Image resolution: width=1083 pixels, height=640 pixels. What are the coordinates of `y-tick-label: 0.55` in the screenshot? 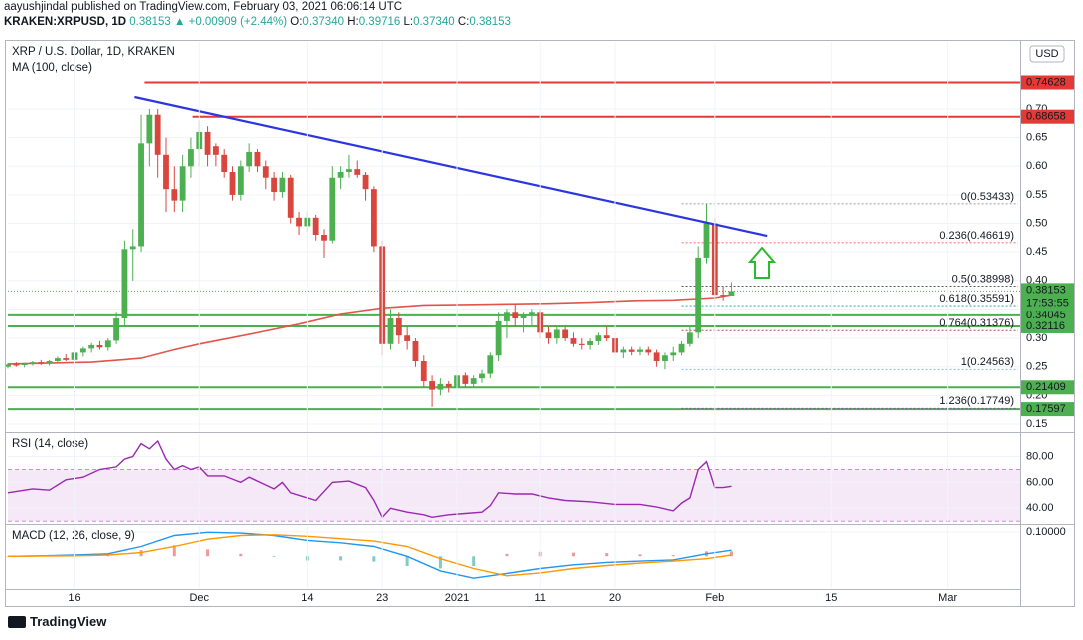 It's located at (1036, 195).